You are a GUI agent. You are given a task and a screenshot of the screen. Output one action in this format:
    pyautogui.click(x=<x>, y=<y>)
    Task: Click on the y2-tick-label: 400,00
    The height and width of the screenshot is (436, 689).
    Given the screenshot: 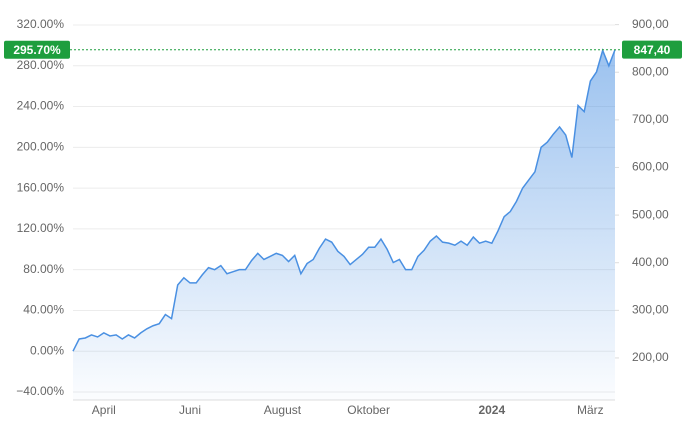 What is the action you would take?
    pyautogui.click(x=650, y=262)
    